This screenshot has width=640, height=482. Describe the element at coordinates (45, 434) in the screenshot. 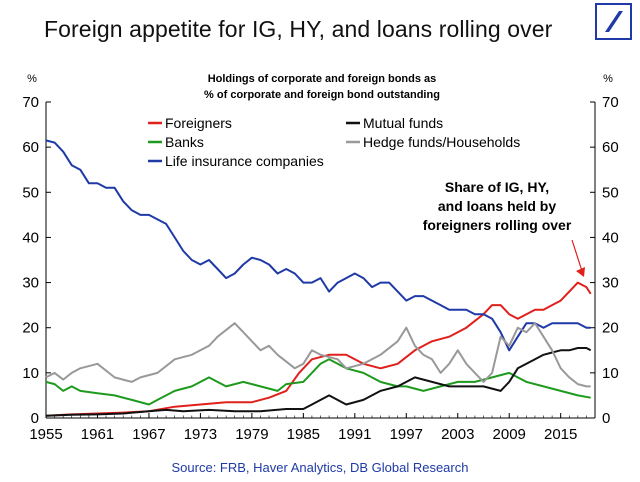

I see `x-tick-label: 1955` at that location.